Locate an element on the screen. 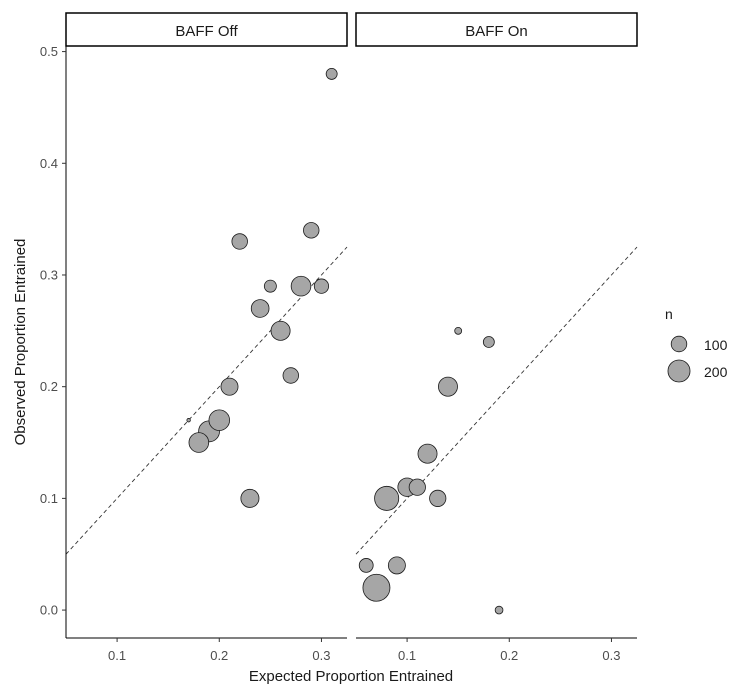 The width and height of the screenshot is (735, 686). x-axis-title: Expected Proportion Entrained is located at coordinates (351, 676).